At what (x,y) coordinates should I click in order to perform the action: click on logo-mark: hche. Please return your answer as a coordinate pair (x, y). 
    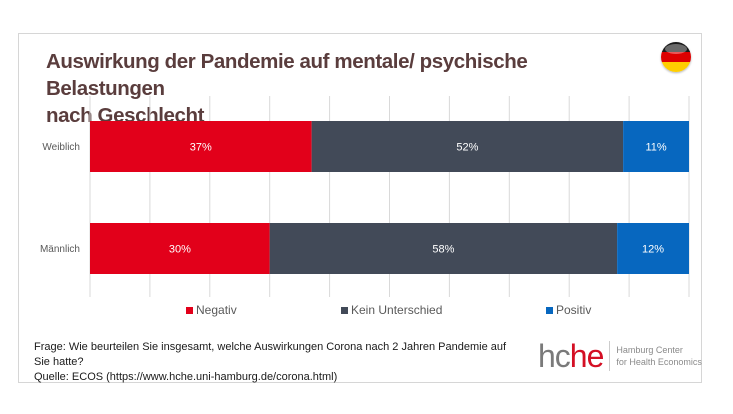
    Looking at the image, I should click on (571, 356).